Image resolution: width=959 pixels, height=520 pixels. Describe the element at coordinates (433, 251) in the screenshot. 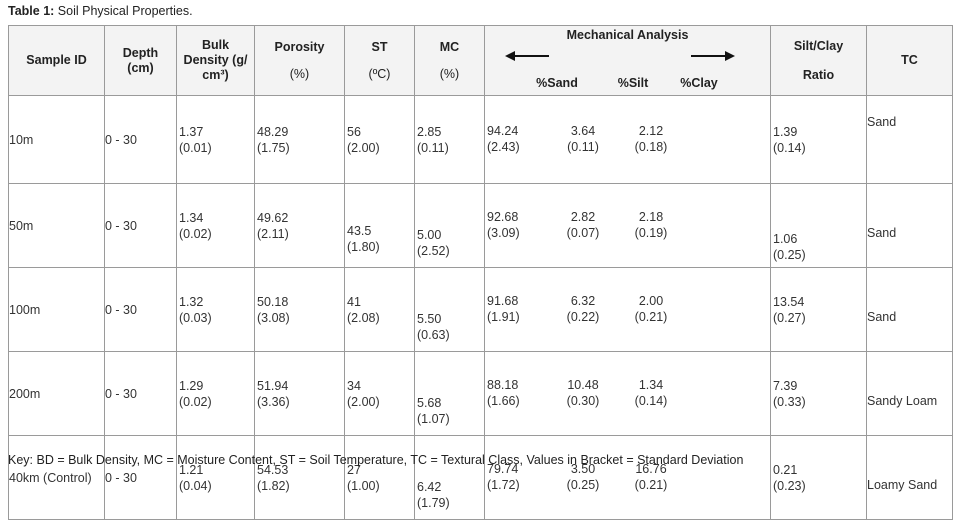

I see `mc-sd: (2.52)` at that location.